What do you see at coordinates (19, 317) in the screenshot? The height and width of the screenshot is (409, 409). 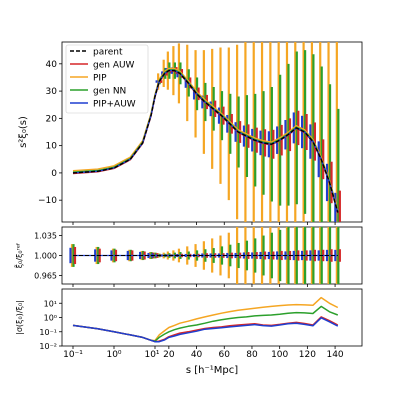 I see `y-axis-label-bottom: |σ(ξ₀)/ξ₀|` at bounding box center [19, 317].